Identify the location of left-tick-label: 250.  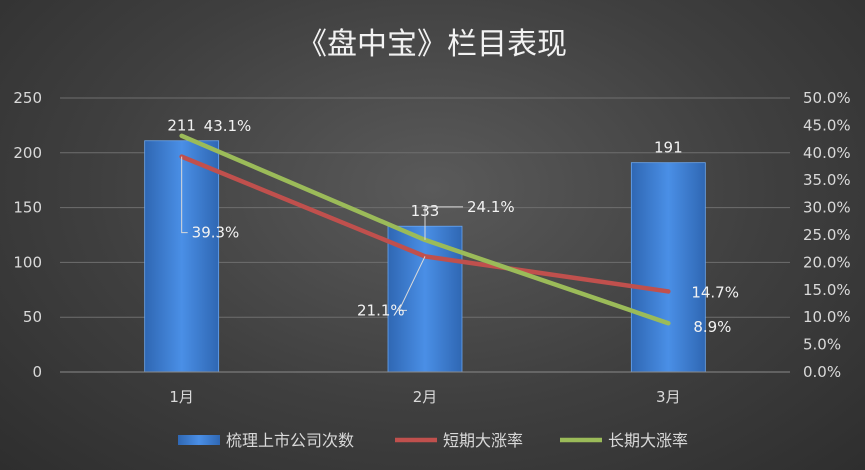
(27, 98).